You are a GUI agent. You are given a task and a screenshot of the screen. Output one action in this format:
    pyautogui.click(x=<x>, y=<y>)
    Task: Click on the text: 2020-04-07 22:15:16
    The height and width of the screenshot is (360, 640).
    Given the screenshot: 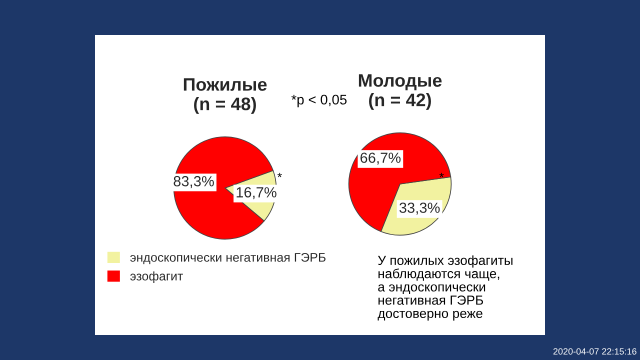 What is the action you would take?
    pyautogui.click(x=594, y=351)
    